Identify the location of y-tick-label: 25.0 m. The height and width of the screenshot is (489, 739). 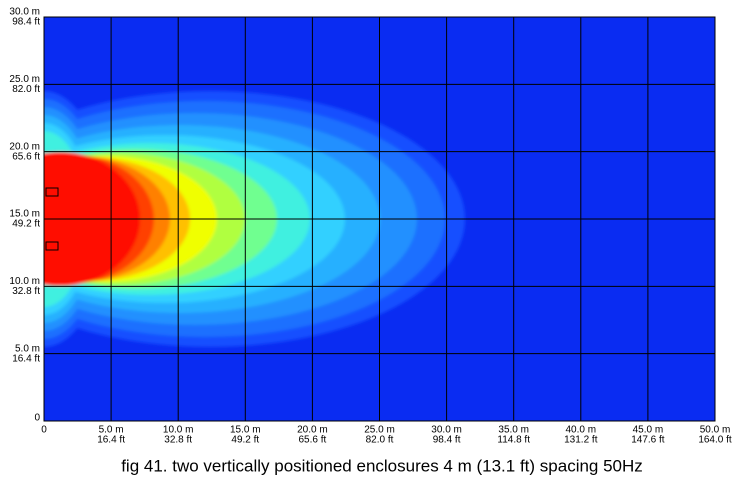
(24, 79).